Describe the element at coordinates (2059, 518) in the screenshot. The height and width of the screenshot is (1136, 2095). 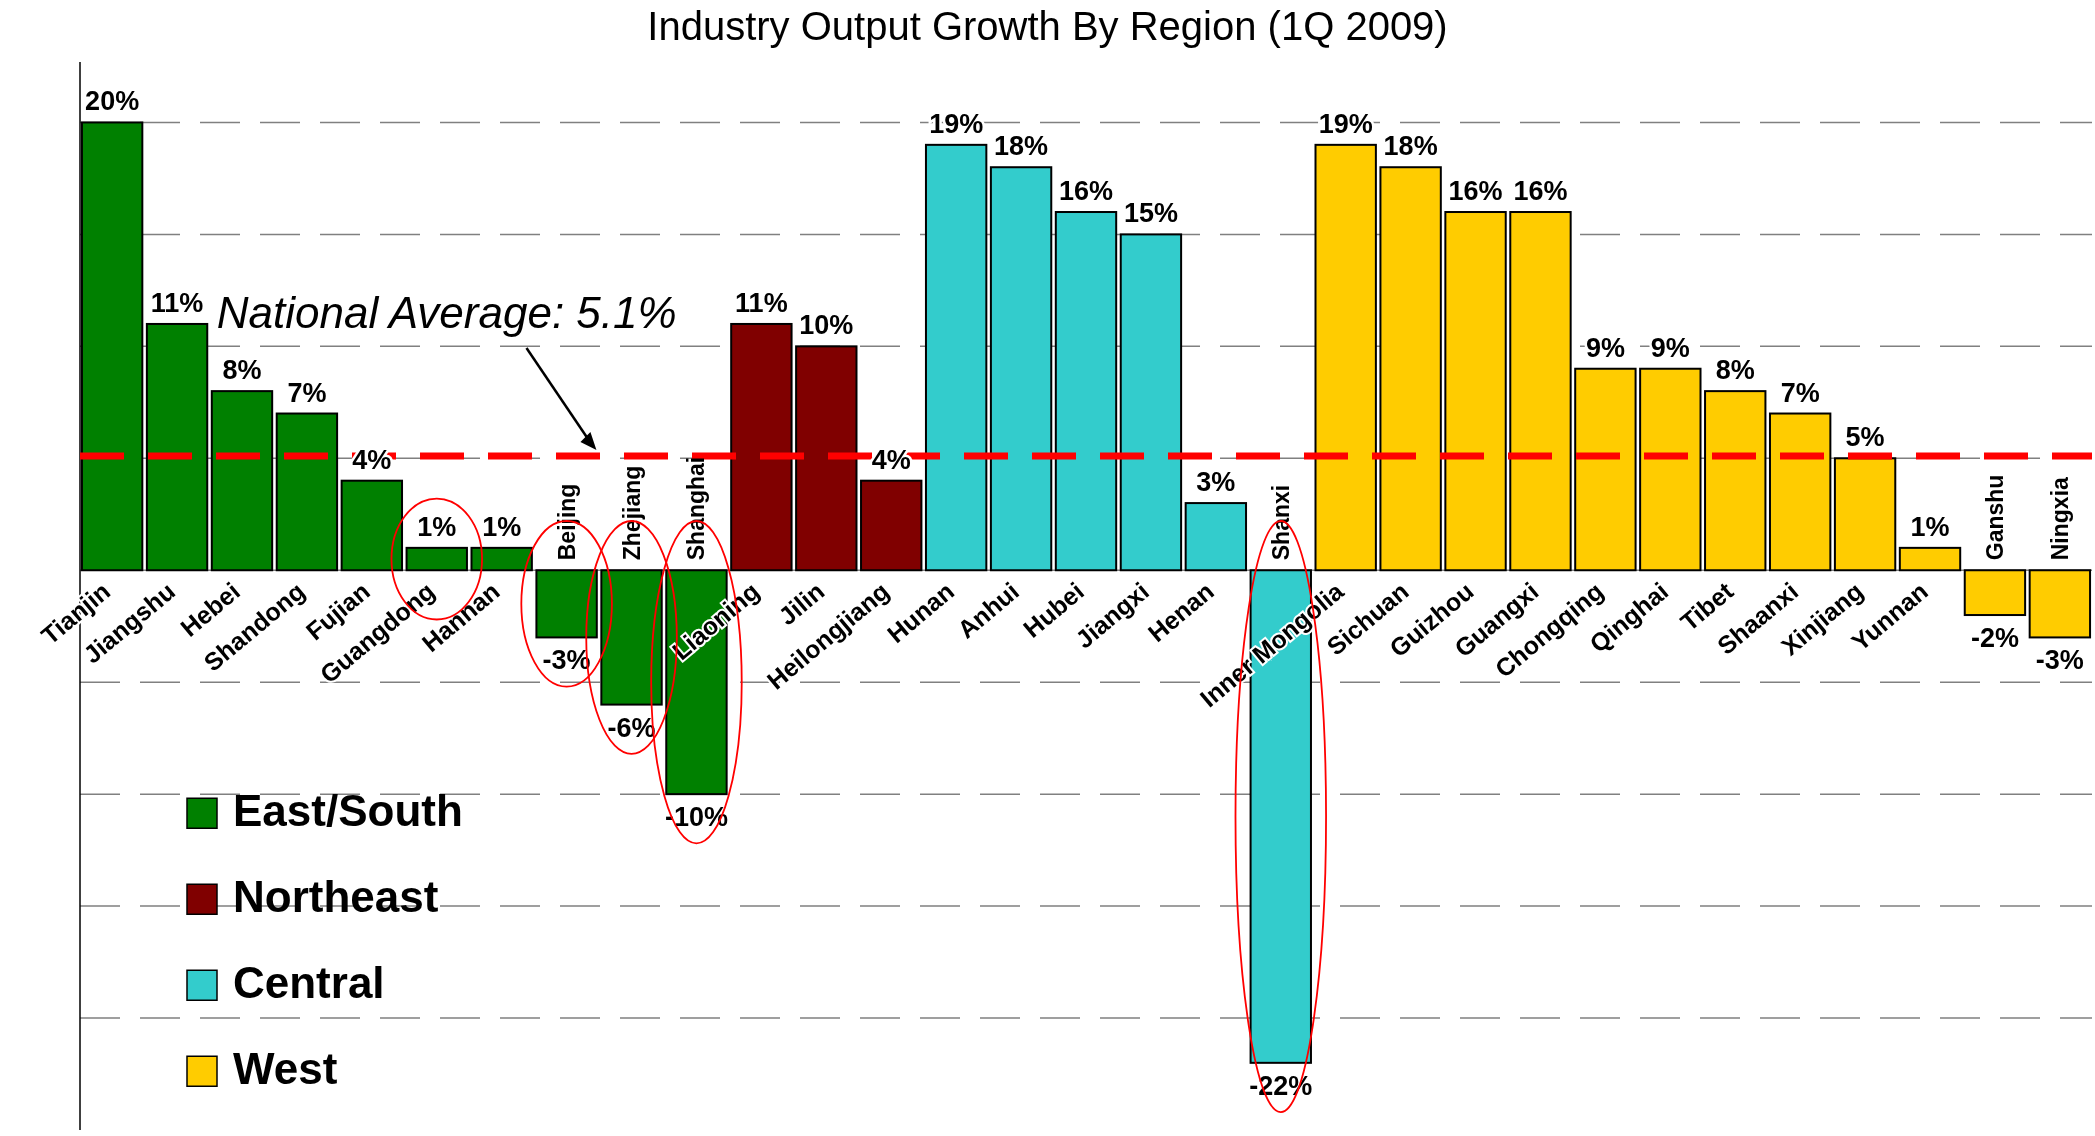
I see `x-tick-label: Ningxia` at that location.